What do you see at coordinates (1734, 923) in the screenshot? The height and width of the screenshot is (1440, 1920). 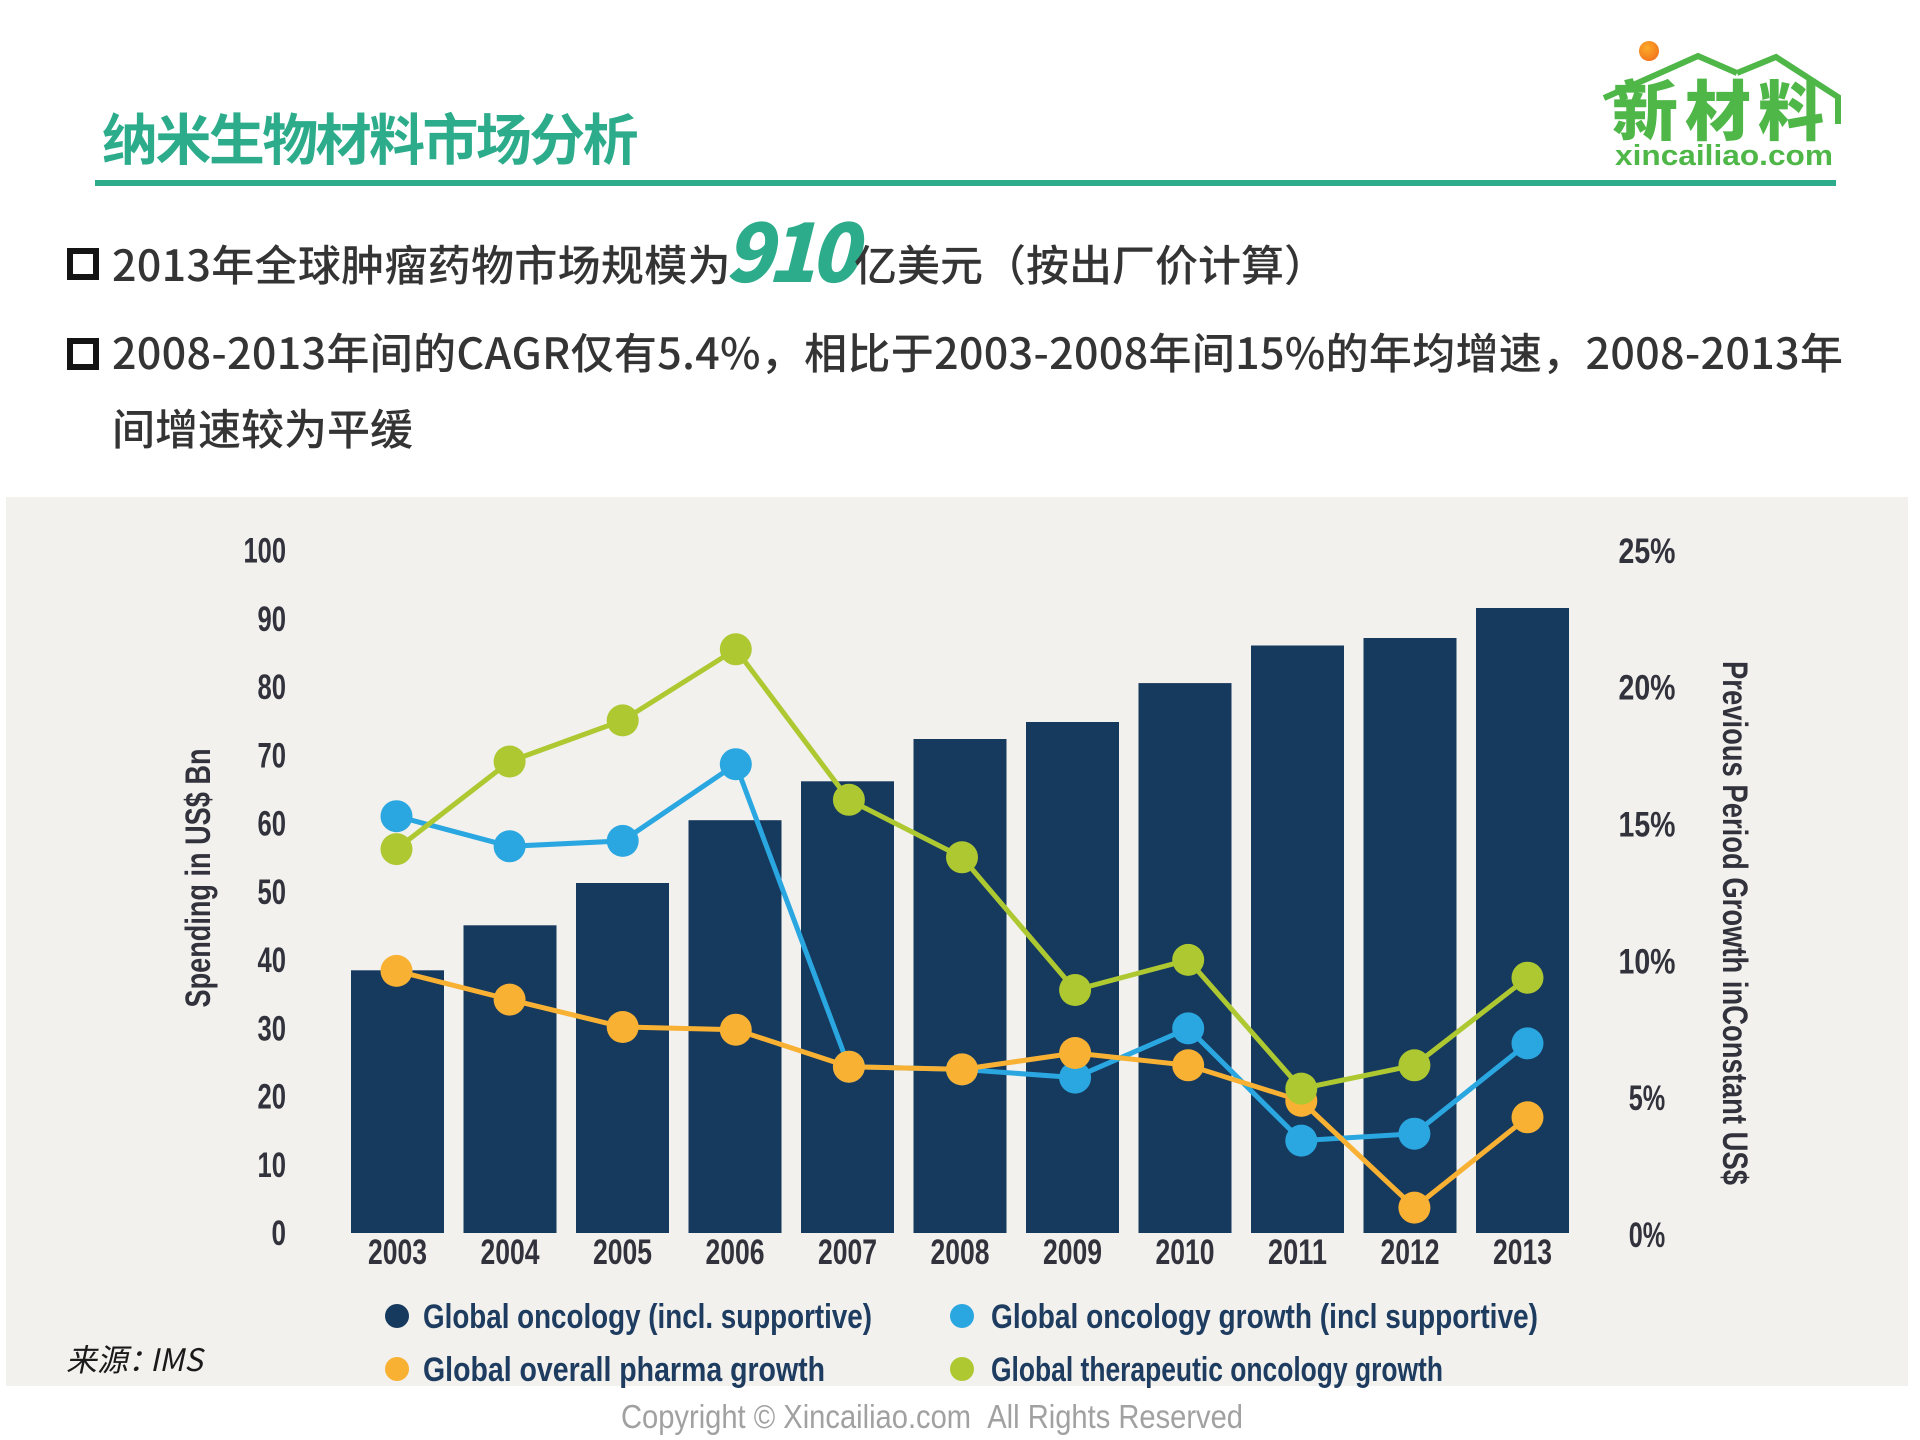 I see `svg-text:Previous Period Growth inConst: Previous Period Growth inConstant US$` at bounding box center [1734, 923].